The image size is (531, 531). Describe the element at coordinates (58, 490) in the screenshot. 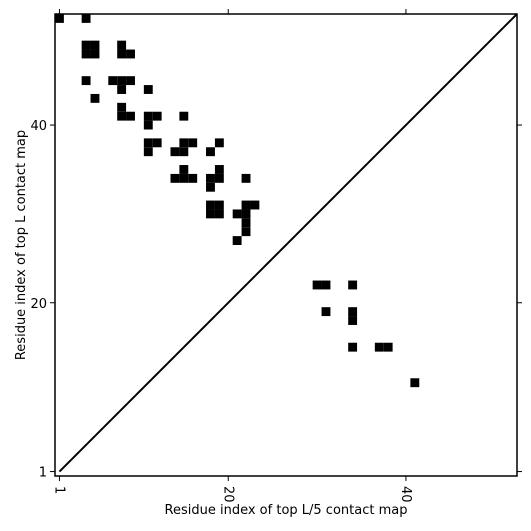

I see `x-tick-label: 1` at that location.